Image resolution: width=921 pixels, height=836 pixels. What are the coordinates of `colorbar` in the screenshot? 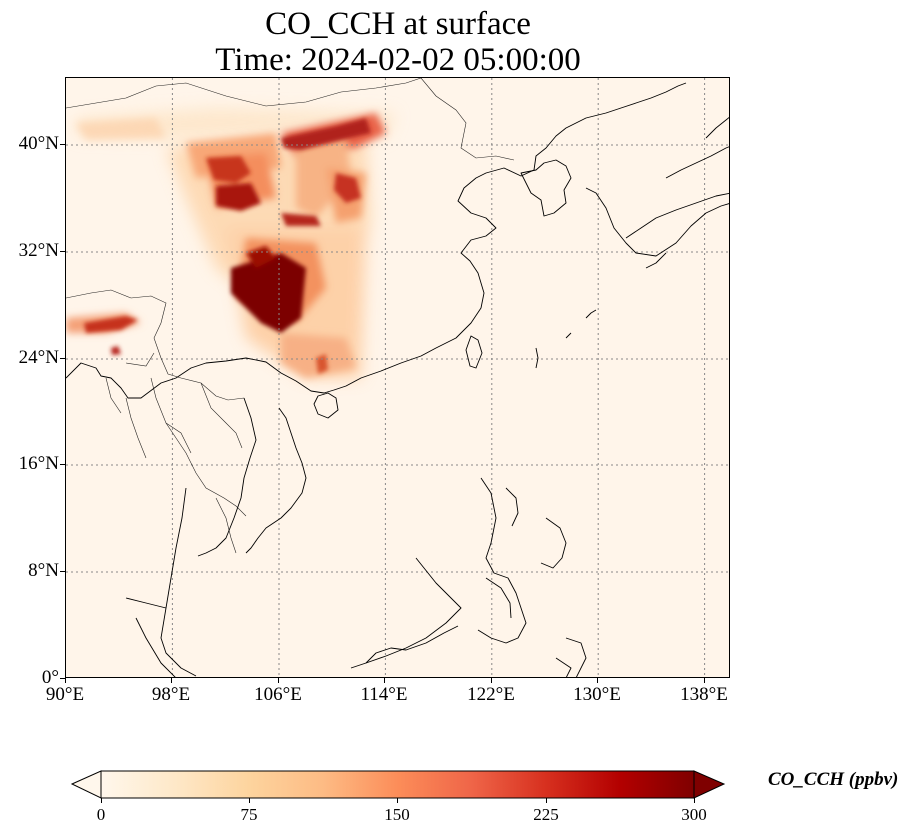 It's located at (398, 784).